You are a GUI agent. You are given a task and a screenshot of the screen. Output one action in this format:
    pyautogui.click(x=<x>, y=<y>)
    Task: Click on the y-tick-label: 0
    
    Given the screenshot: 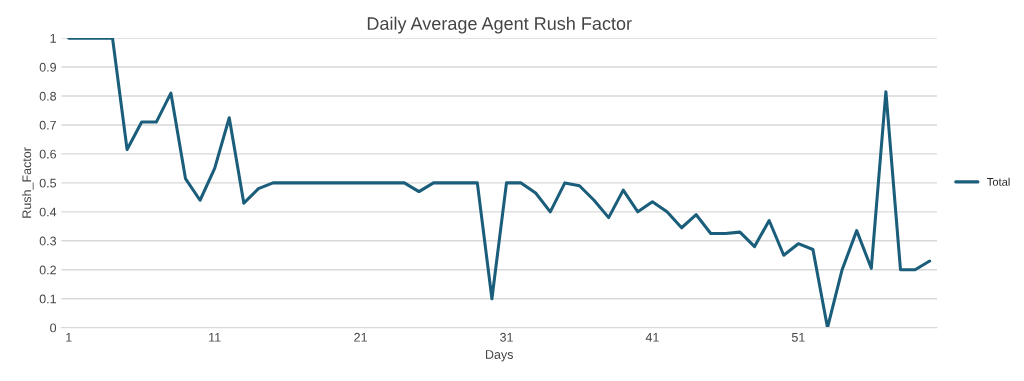 What is the action you would take?
    pyautogui.click(x=53, y=328)
    